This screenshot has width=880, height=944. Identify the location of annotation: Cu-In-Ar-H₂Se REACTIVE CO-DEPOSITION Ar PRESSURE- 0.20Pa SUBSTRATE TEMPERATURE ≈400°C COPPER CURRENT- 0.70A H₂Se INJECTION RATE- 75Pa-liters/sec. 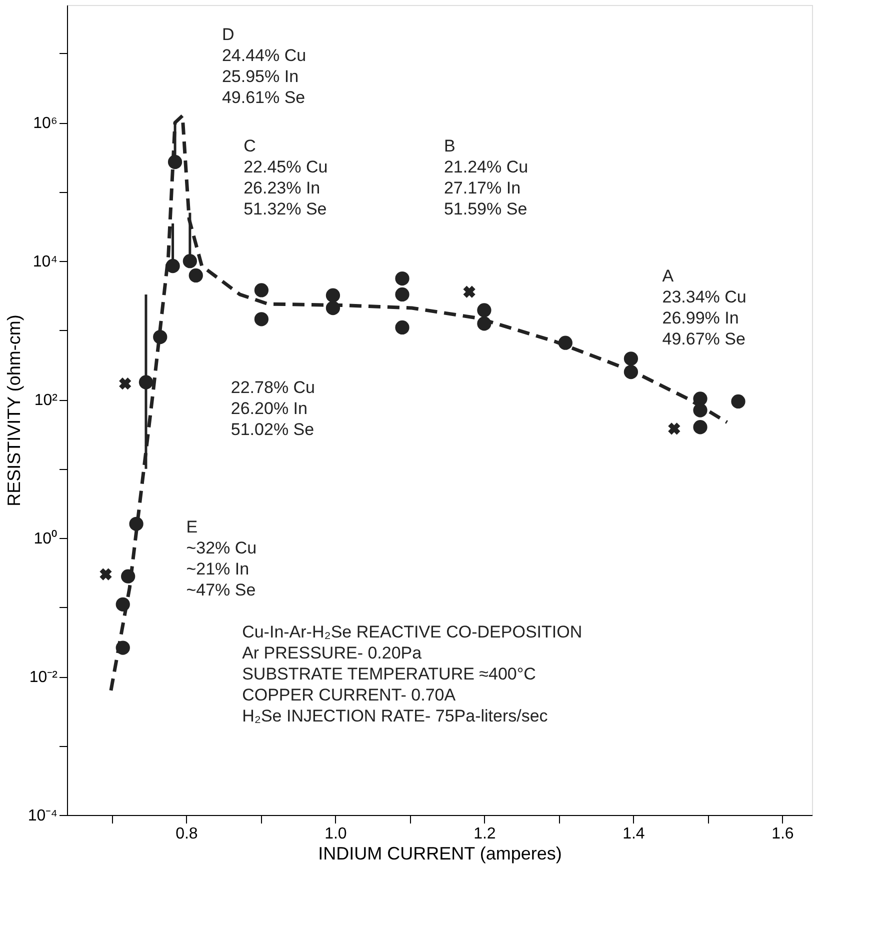
(412, 674).